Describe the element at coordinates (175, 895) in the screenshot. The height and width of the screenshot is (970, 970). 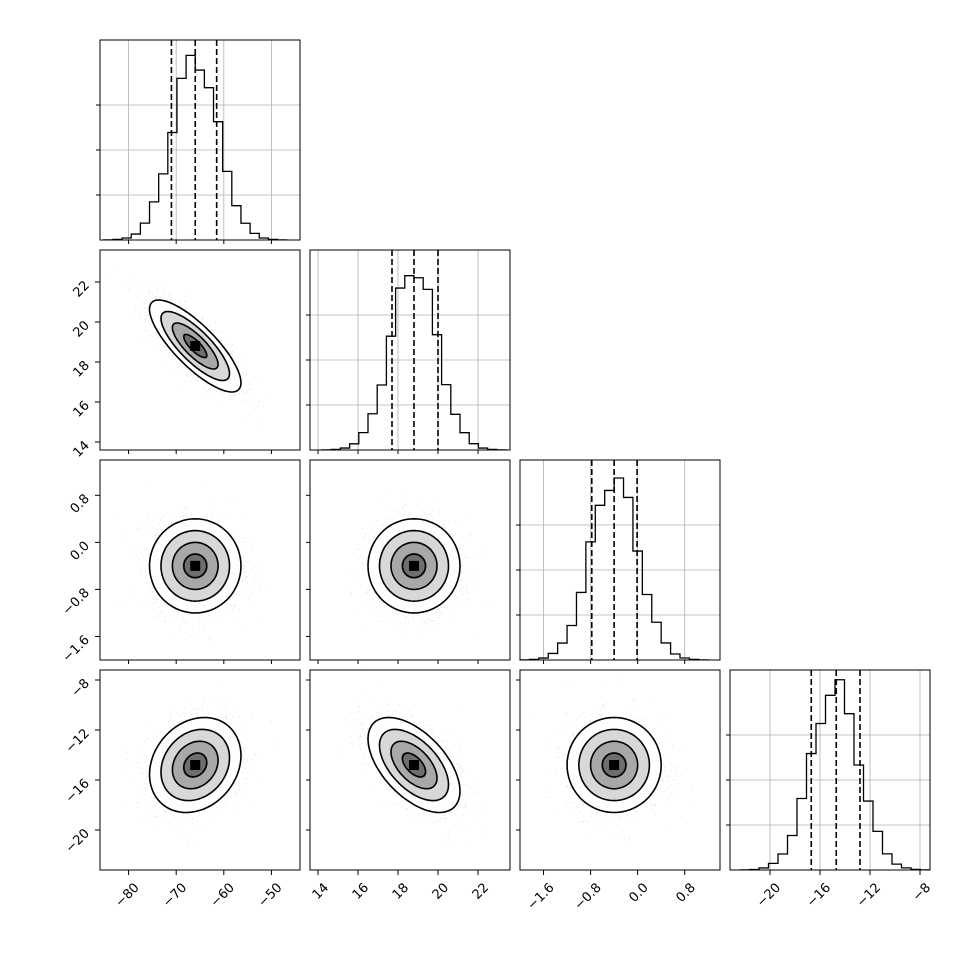
I see `x-tick-label: −70` at that location.